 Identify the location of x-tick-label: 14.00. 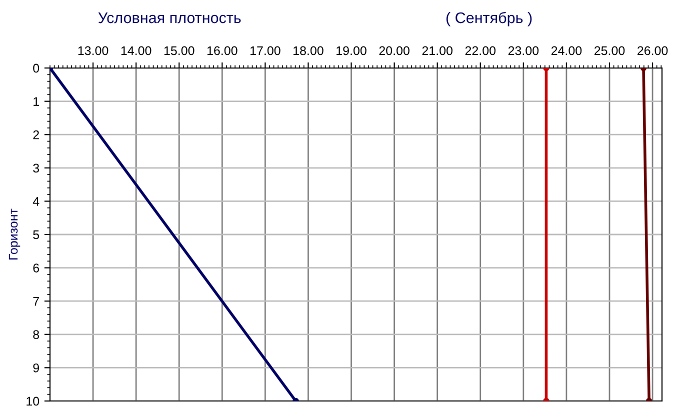
(136, 51).